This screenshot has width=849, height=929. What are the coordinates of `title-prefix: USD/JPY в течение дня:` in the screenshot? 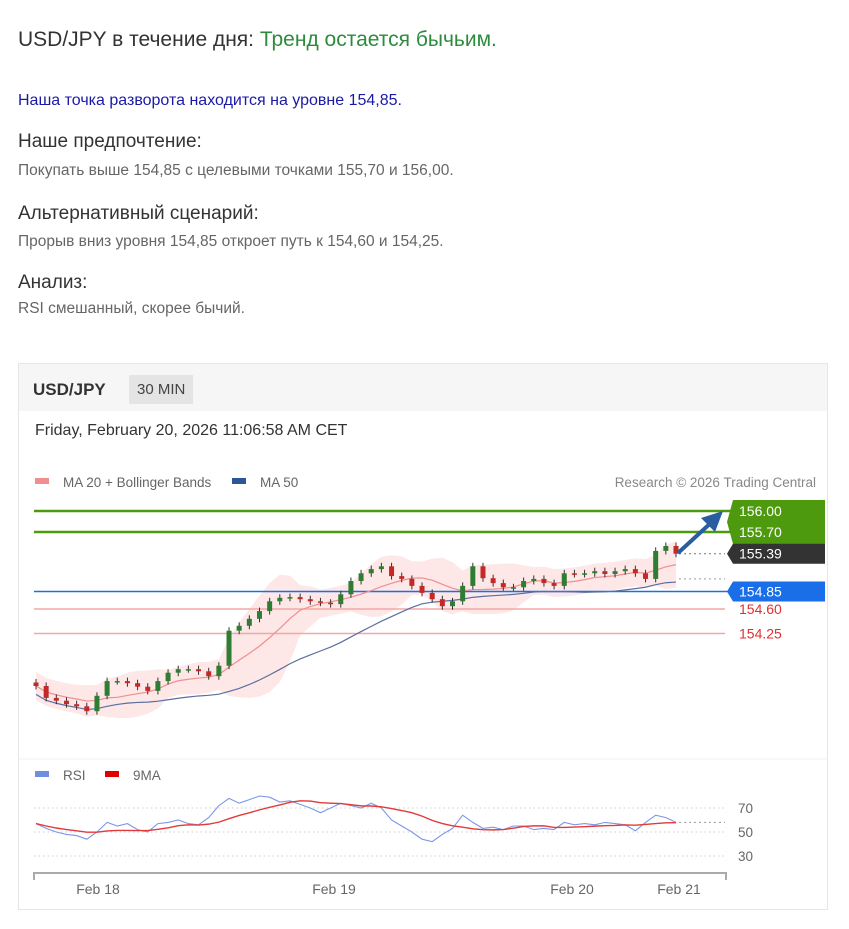 It's located at (139, 39).